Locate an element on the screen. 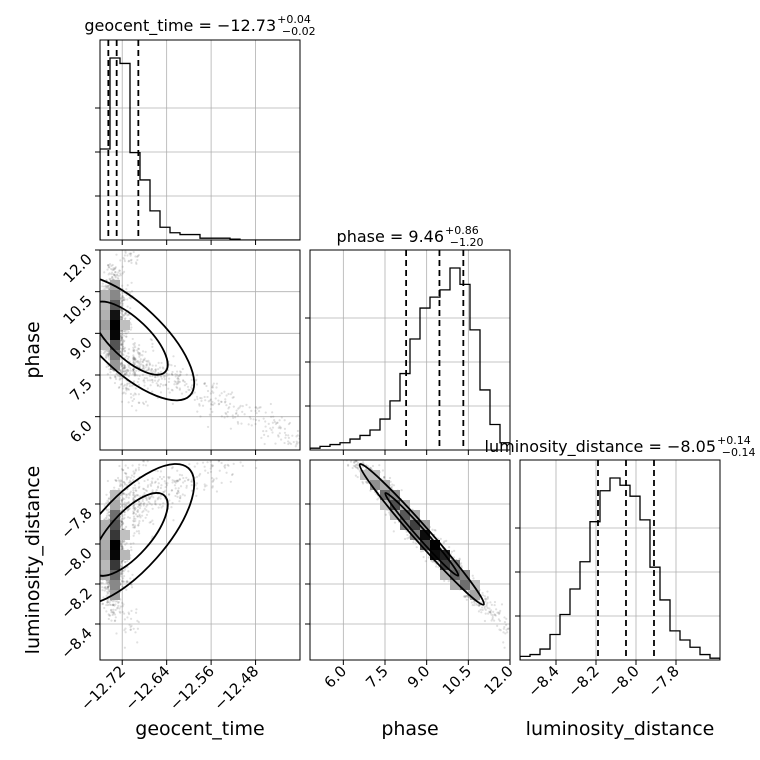 This screenshot has width=760, height=760. panel-luminosity_distance-vs-geocent_time: −12.72−12.64−12.56−12.48−8.4−8.2−8.0−7.8 is located at coordinates (179, 577).